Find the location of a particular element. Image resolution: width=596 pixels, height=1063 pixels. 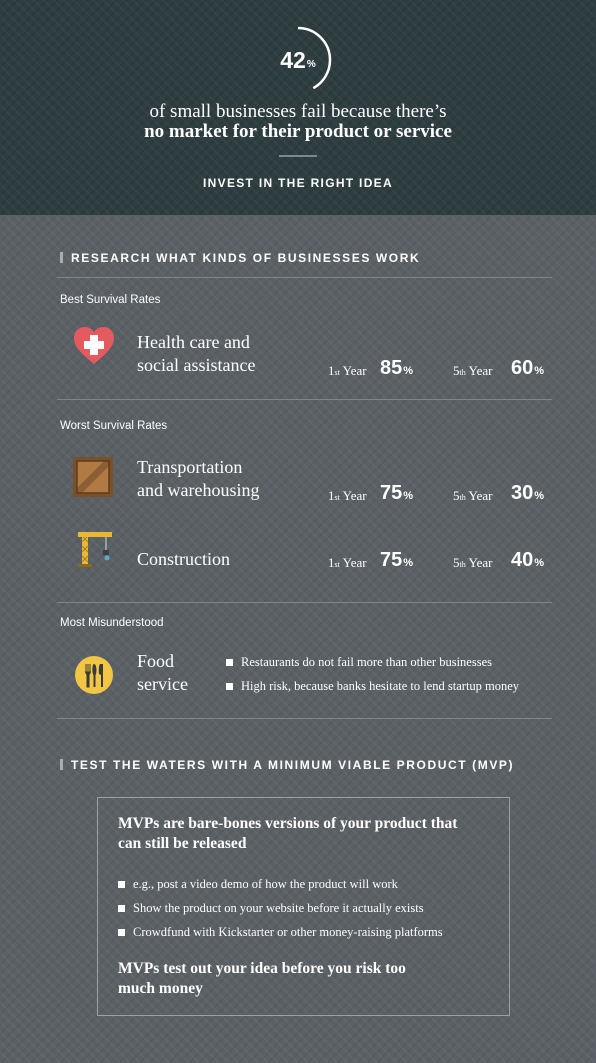

heart-cross-icon is located at coordinates (94, 345).